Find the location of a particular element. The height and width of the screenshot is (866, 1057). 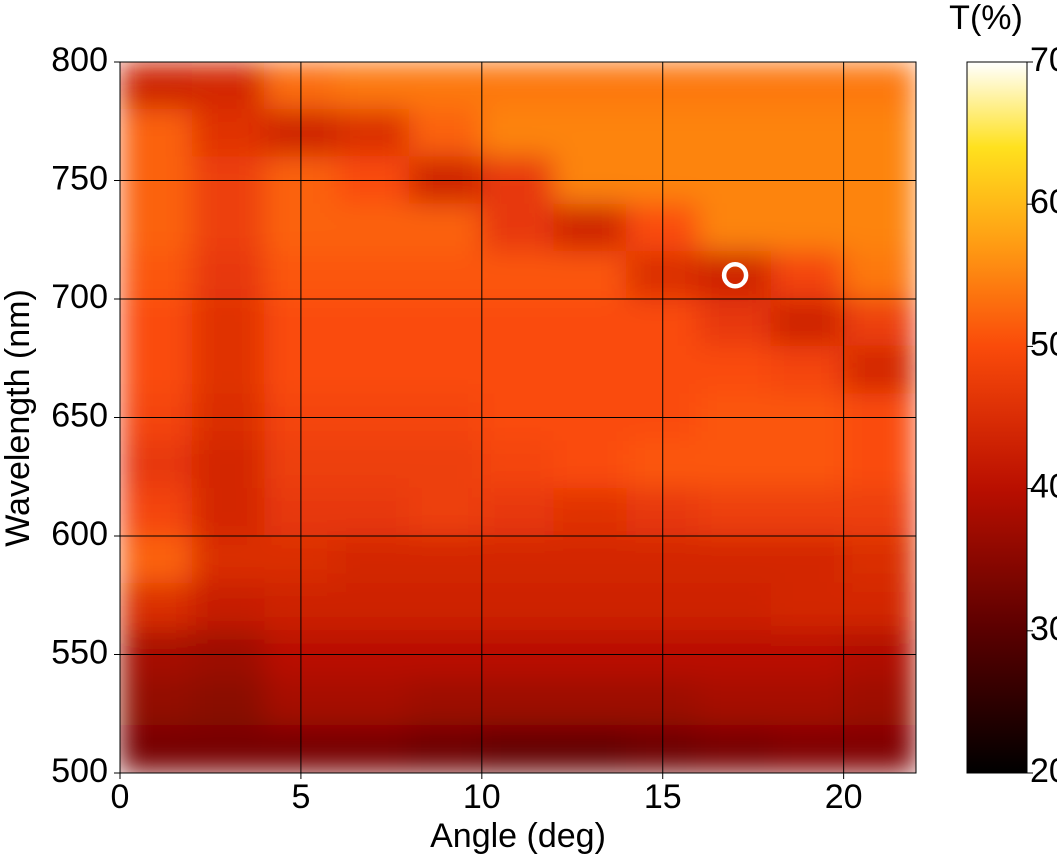

marker is located at coordinates (735, 275).